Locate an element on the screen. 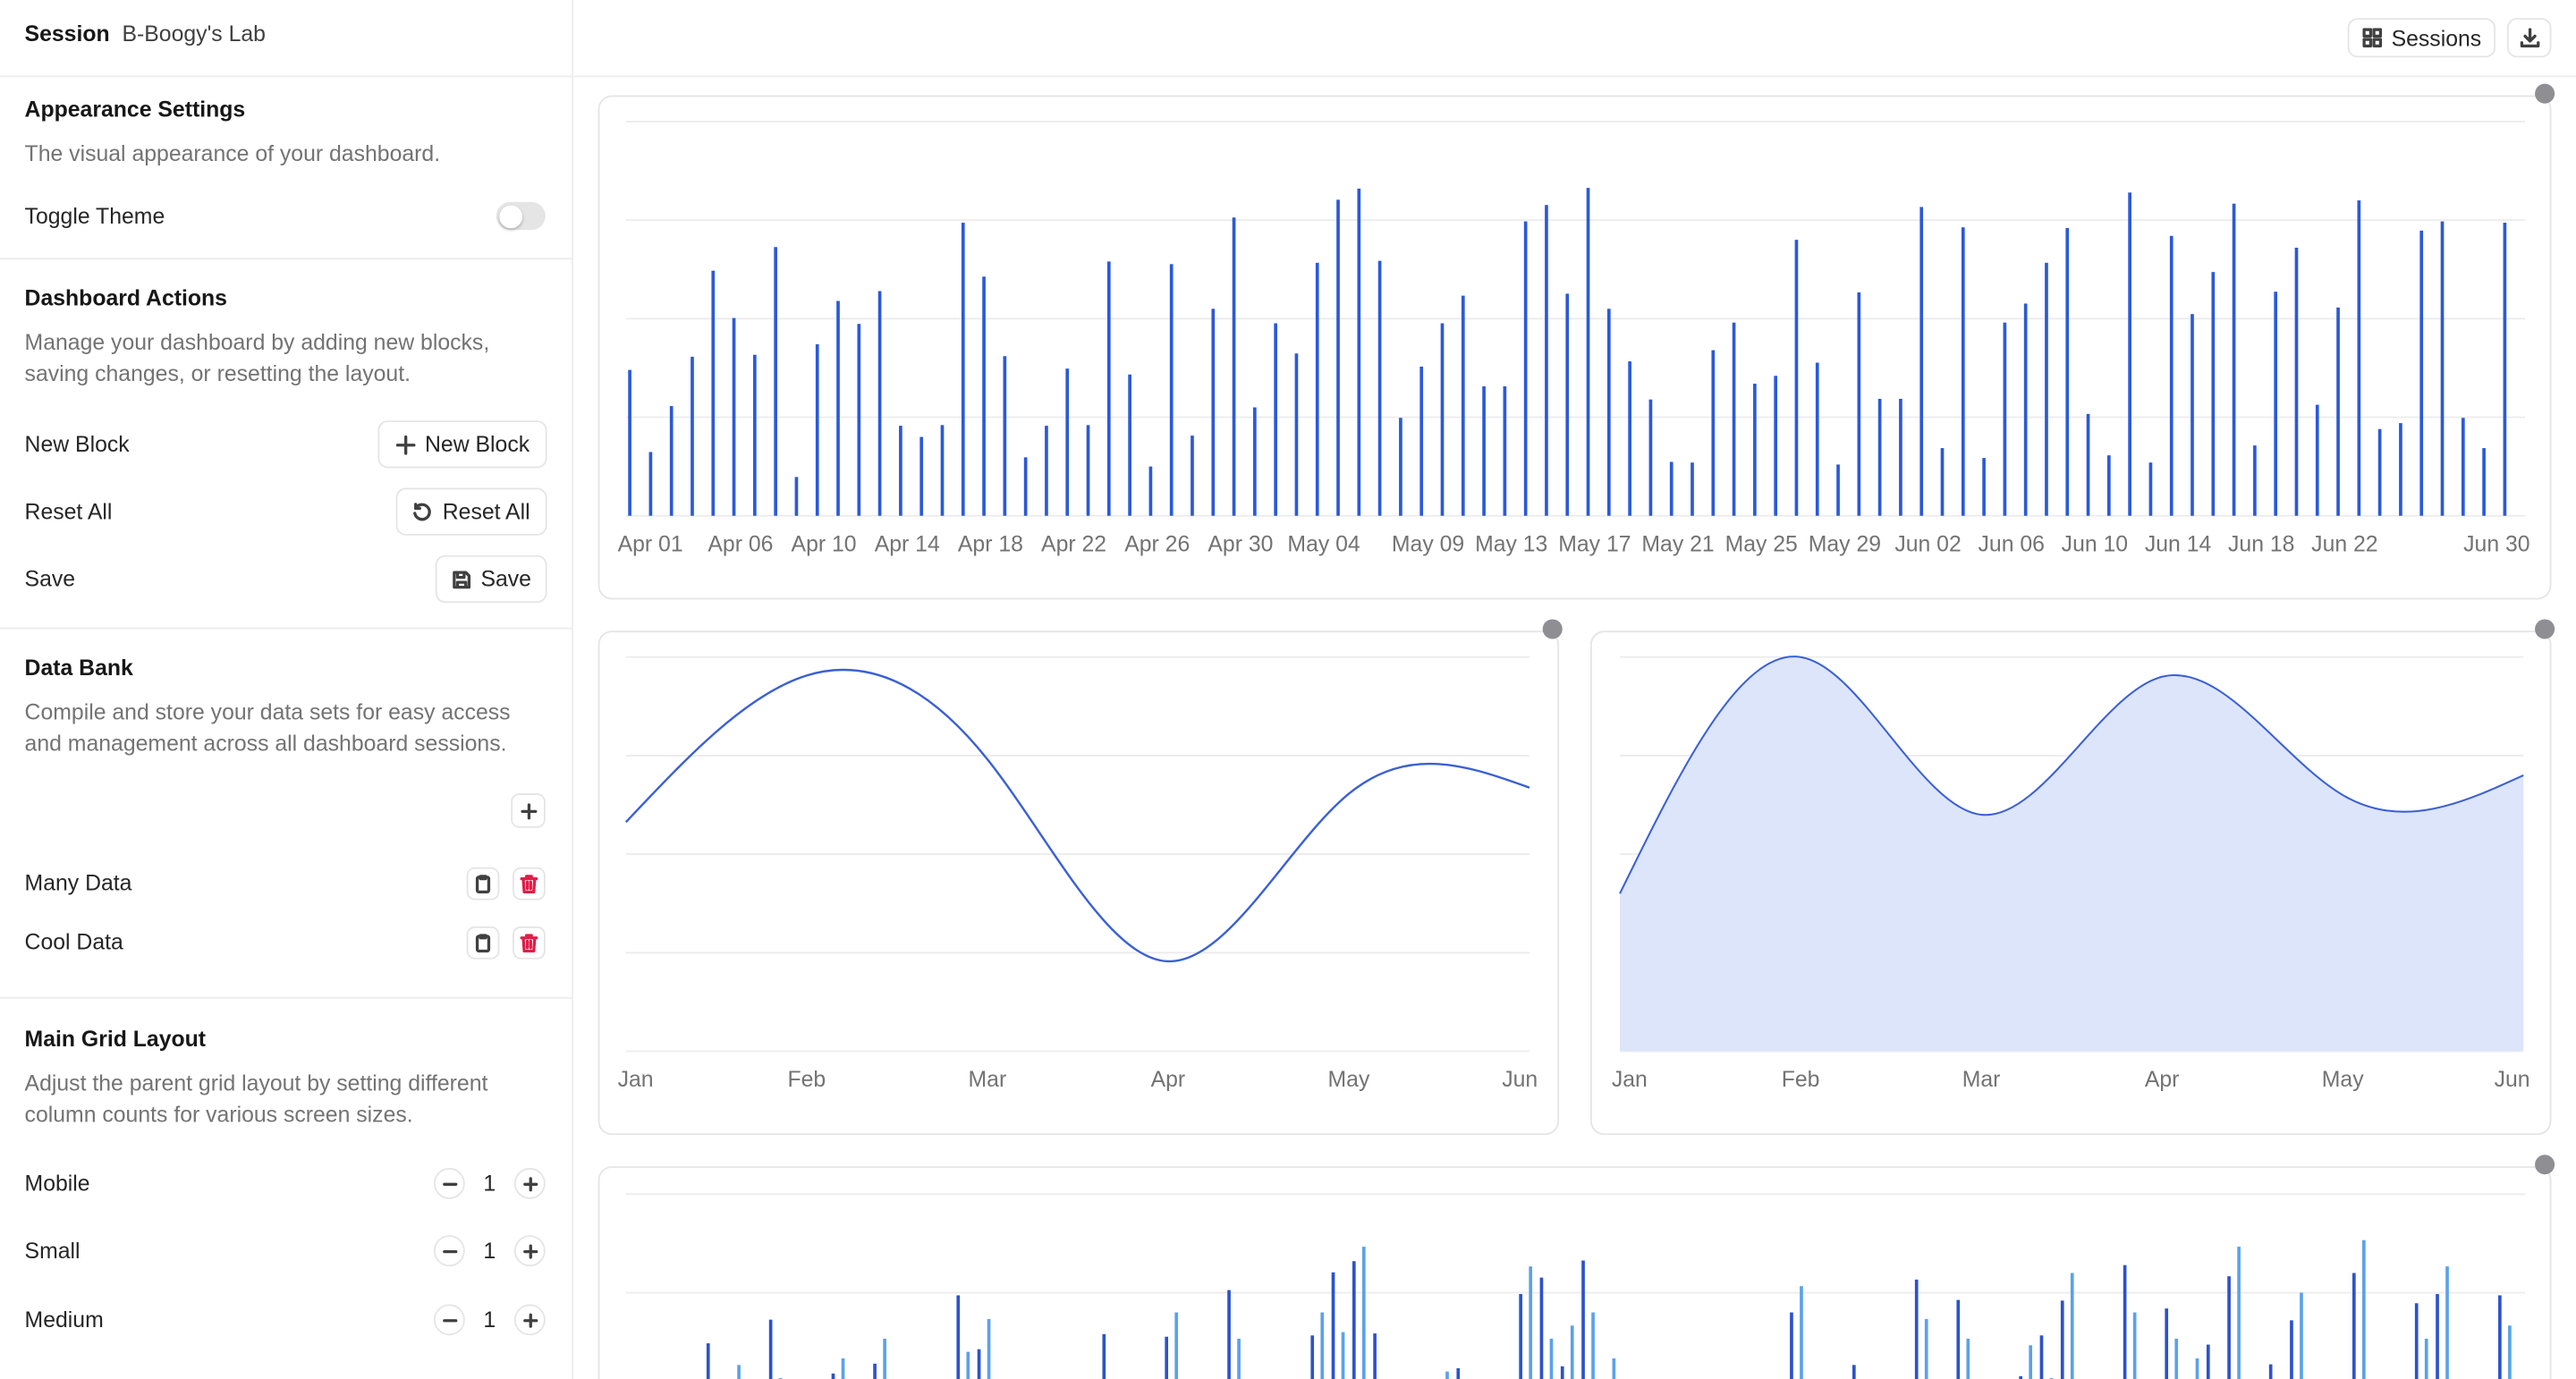  save-button: Save is located at coordinates (491, 579).